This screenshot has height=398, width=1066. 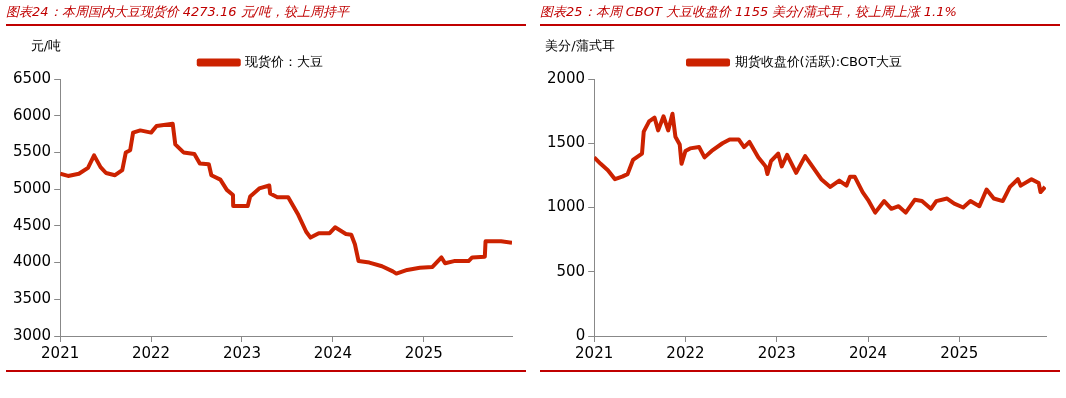 I want to click on y-tick-label: 5000, so click(x=32, y=188).